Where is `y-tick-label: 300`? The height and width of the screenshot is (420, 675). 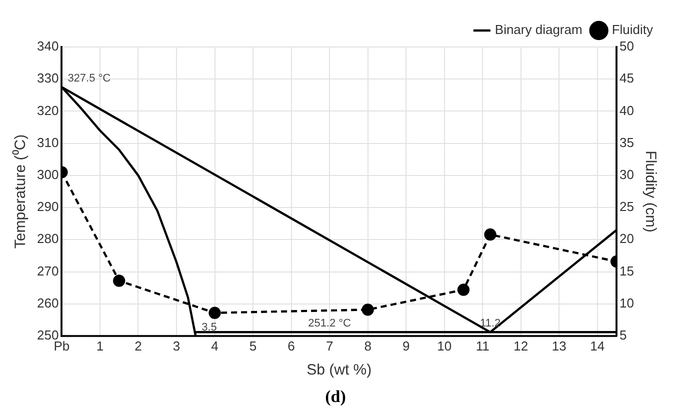
y-tick-label: 300 is located at coordinates (47, 174).